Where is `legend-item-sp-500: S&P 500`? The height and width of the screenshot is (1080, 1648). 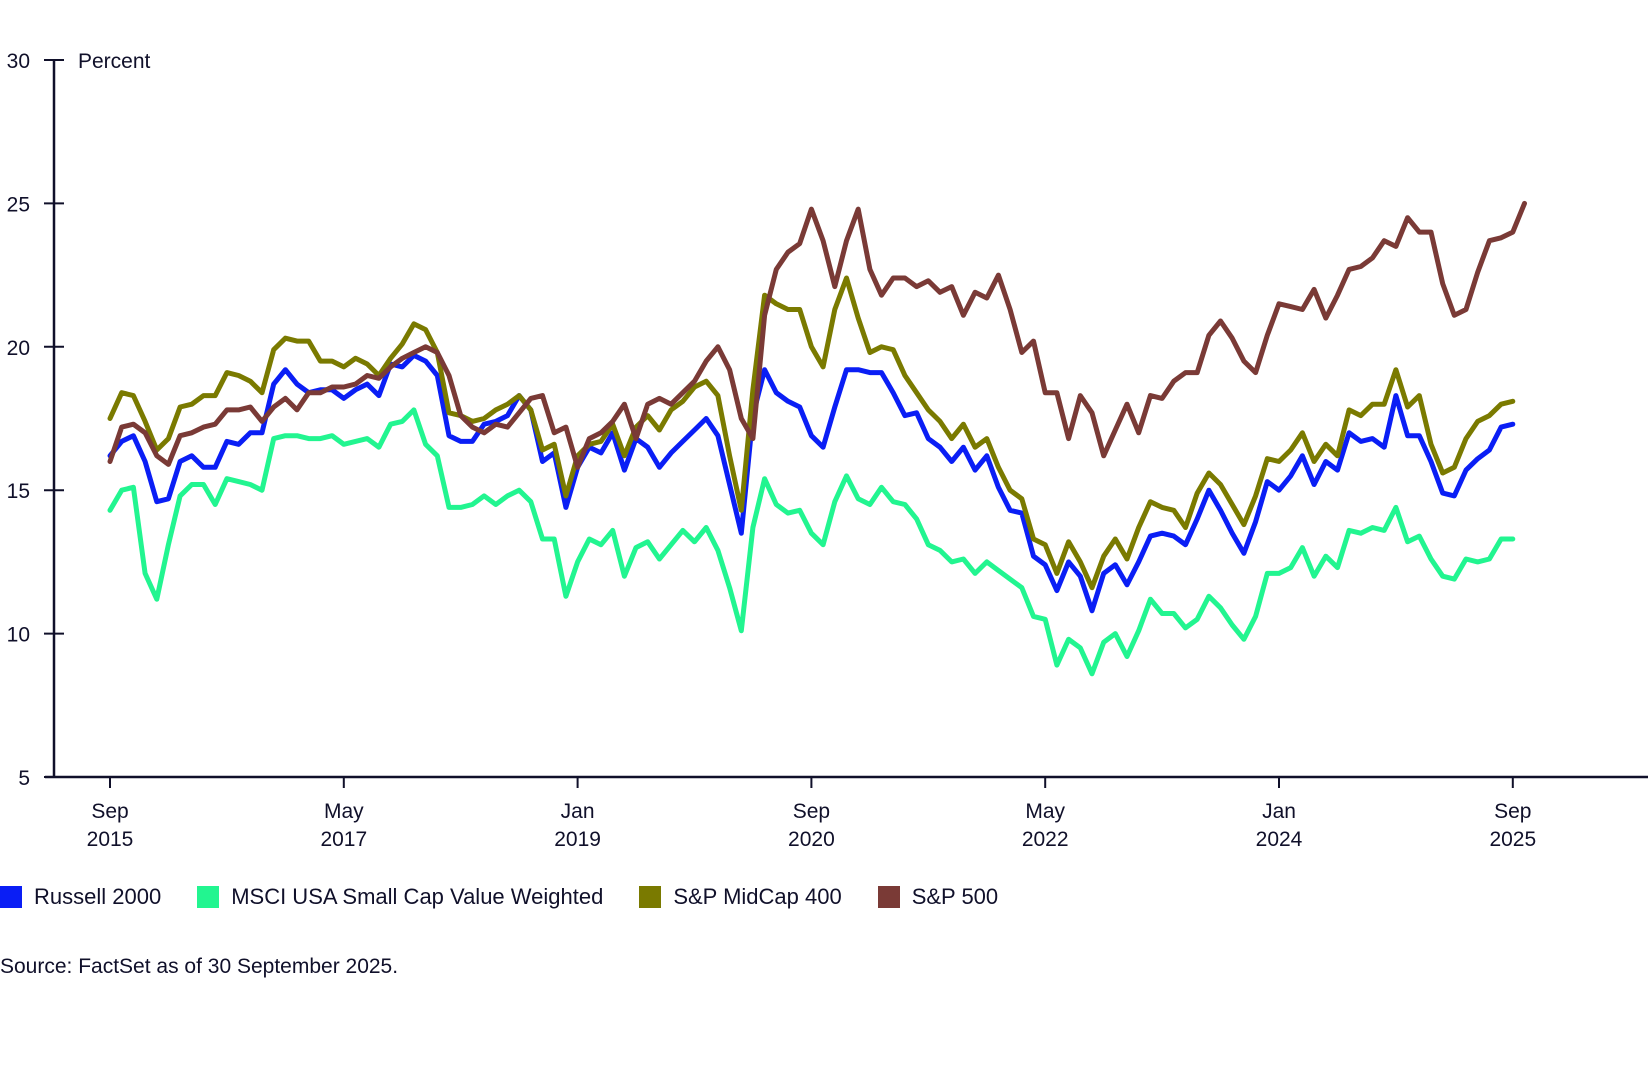
legend-item-sp-500: S&P 500 is located at coordinates (938, 897).